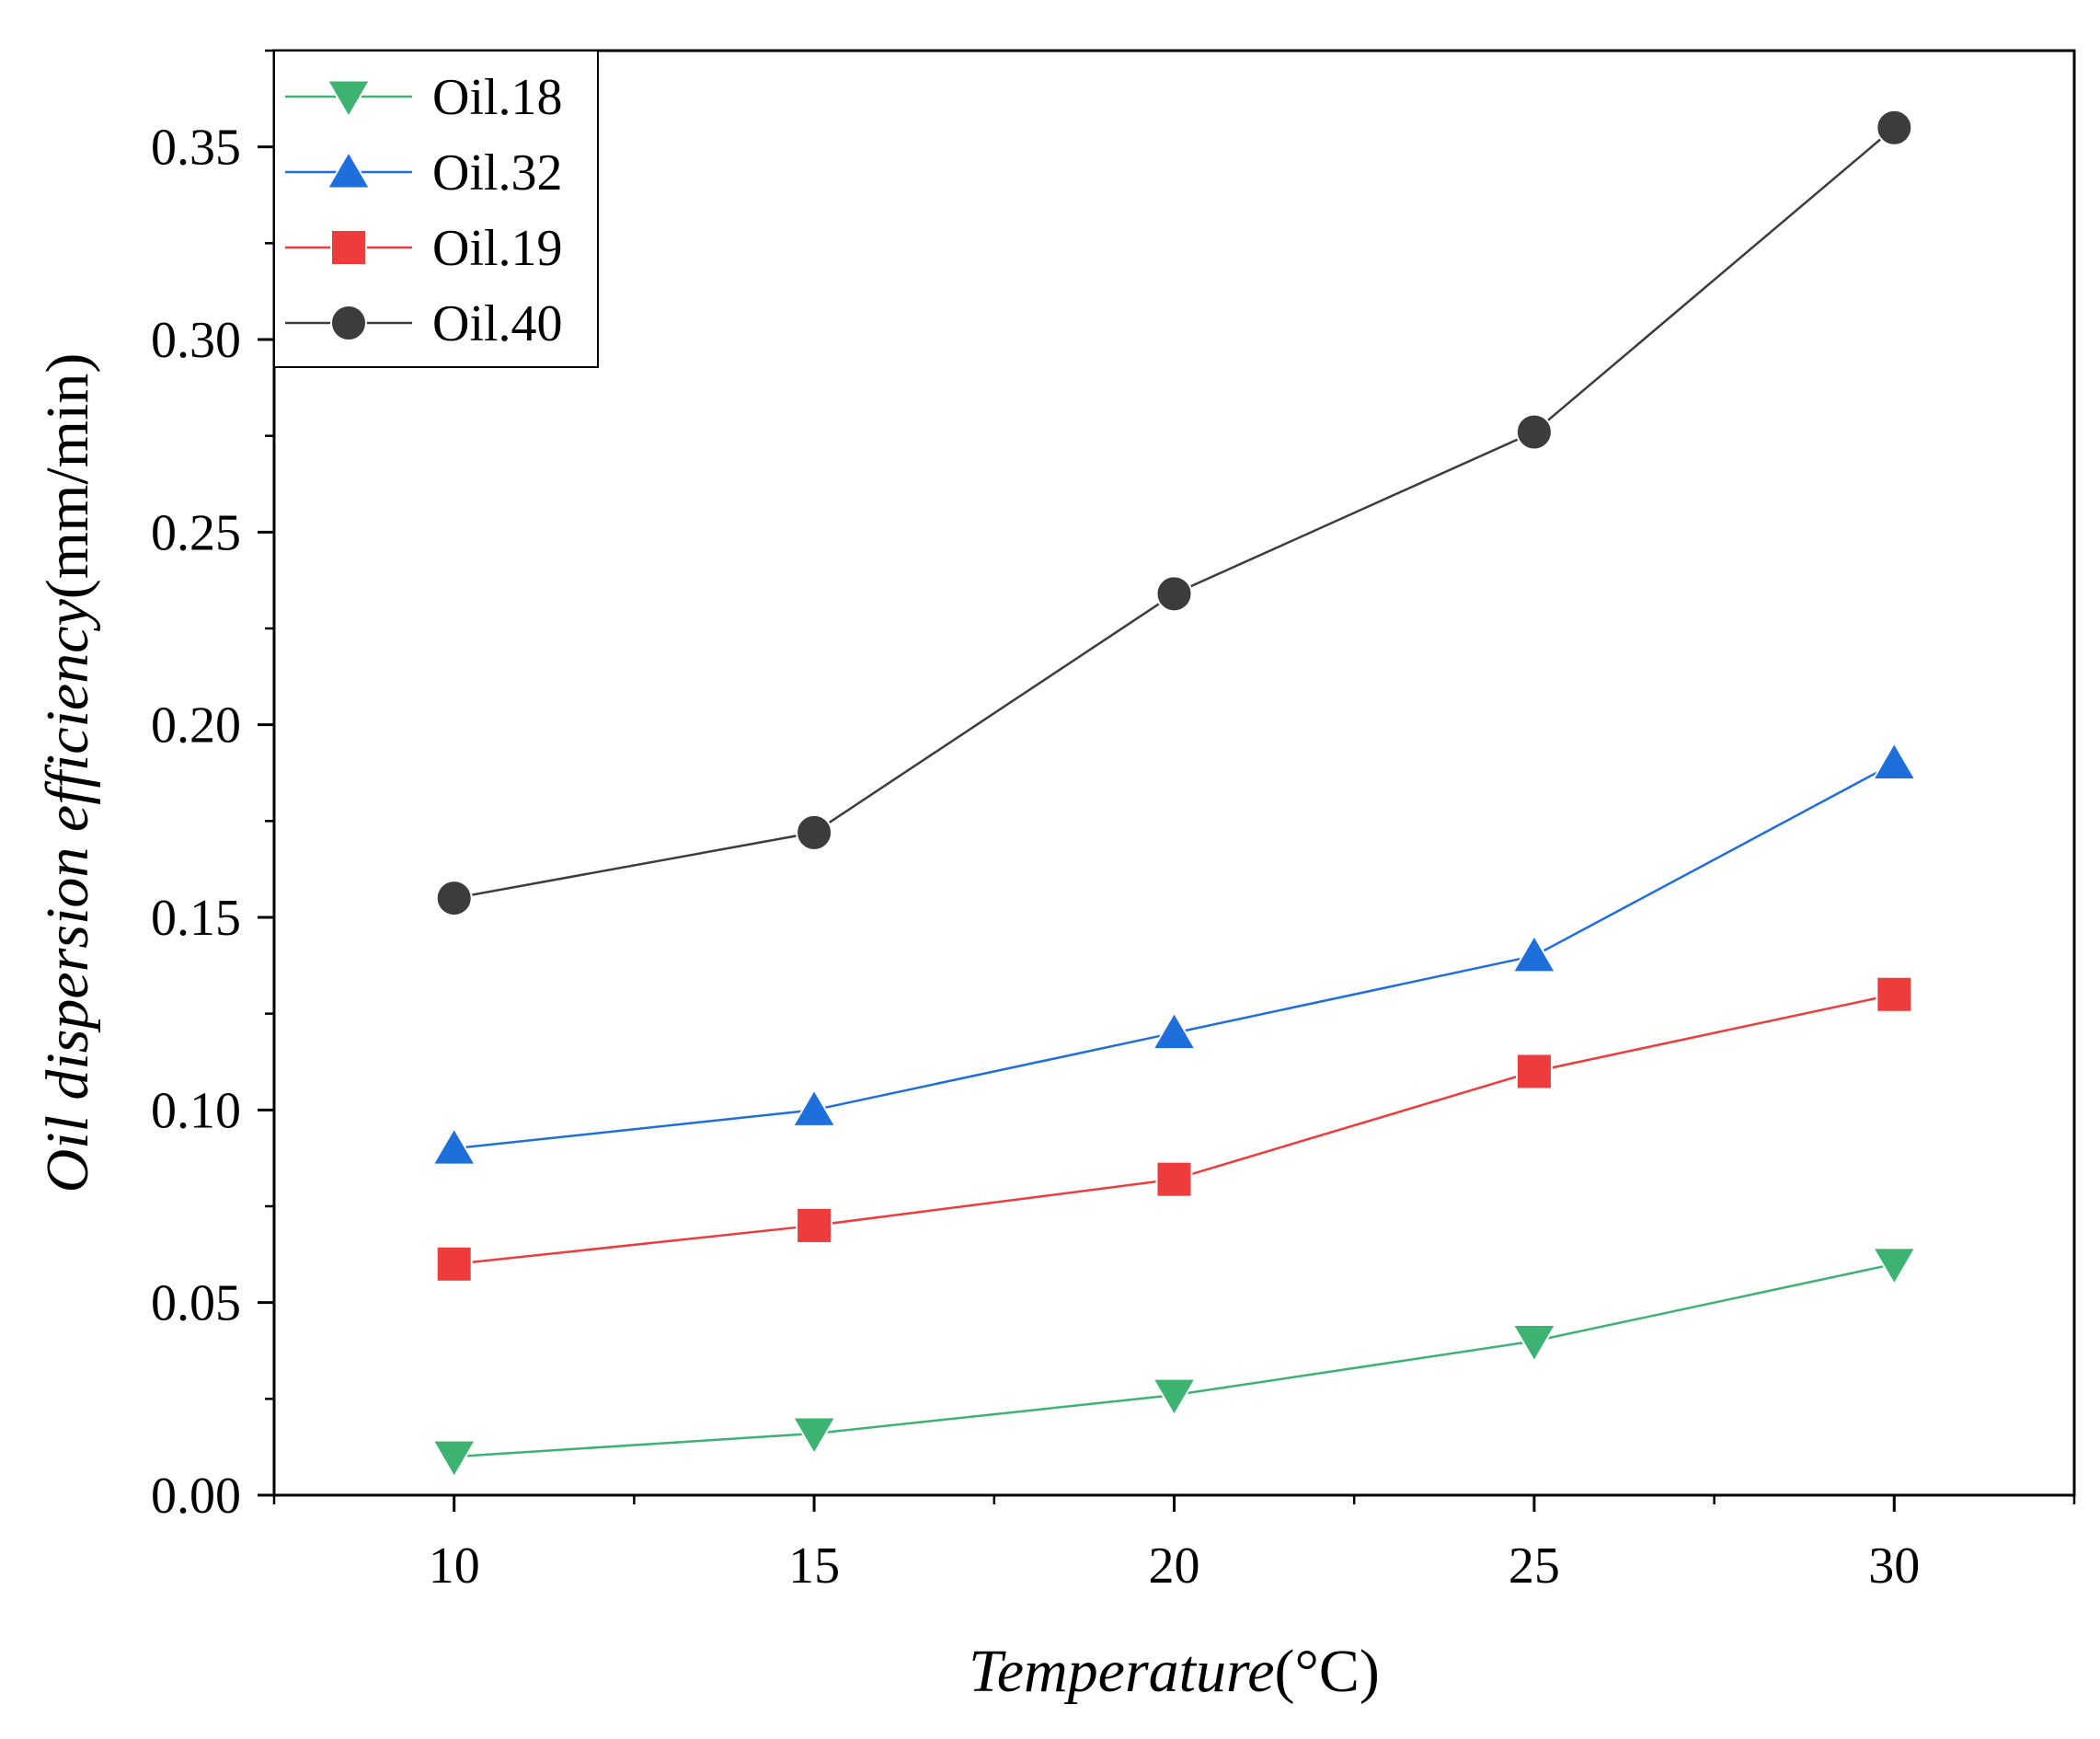 This screenshot has width=2100, height=1739. Describe the element at coordinates (67, 896) in the screenshot. I see `y-axis-title-main: Oil dispersion efficiency` at that location.